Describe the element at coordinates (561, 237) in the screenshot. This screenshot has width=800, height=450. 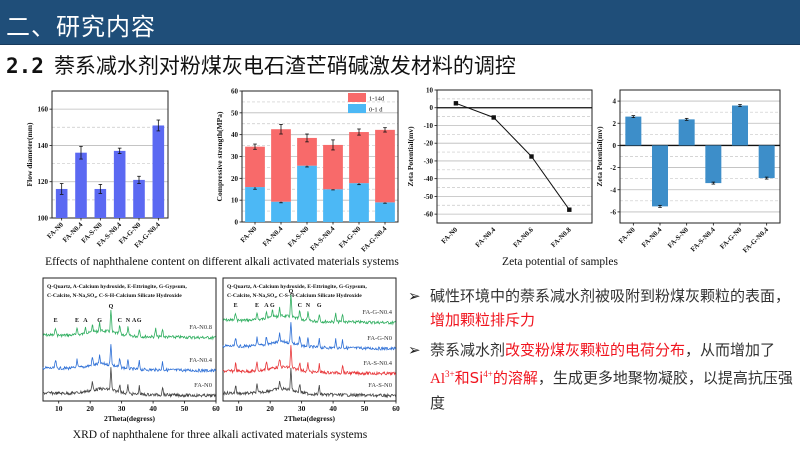
I see `x-tick-label: FA-N0.8` at that location.